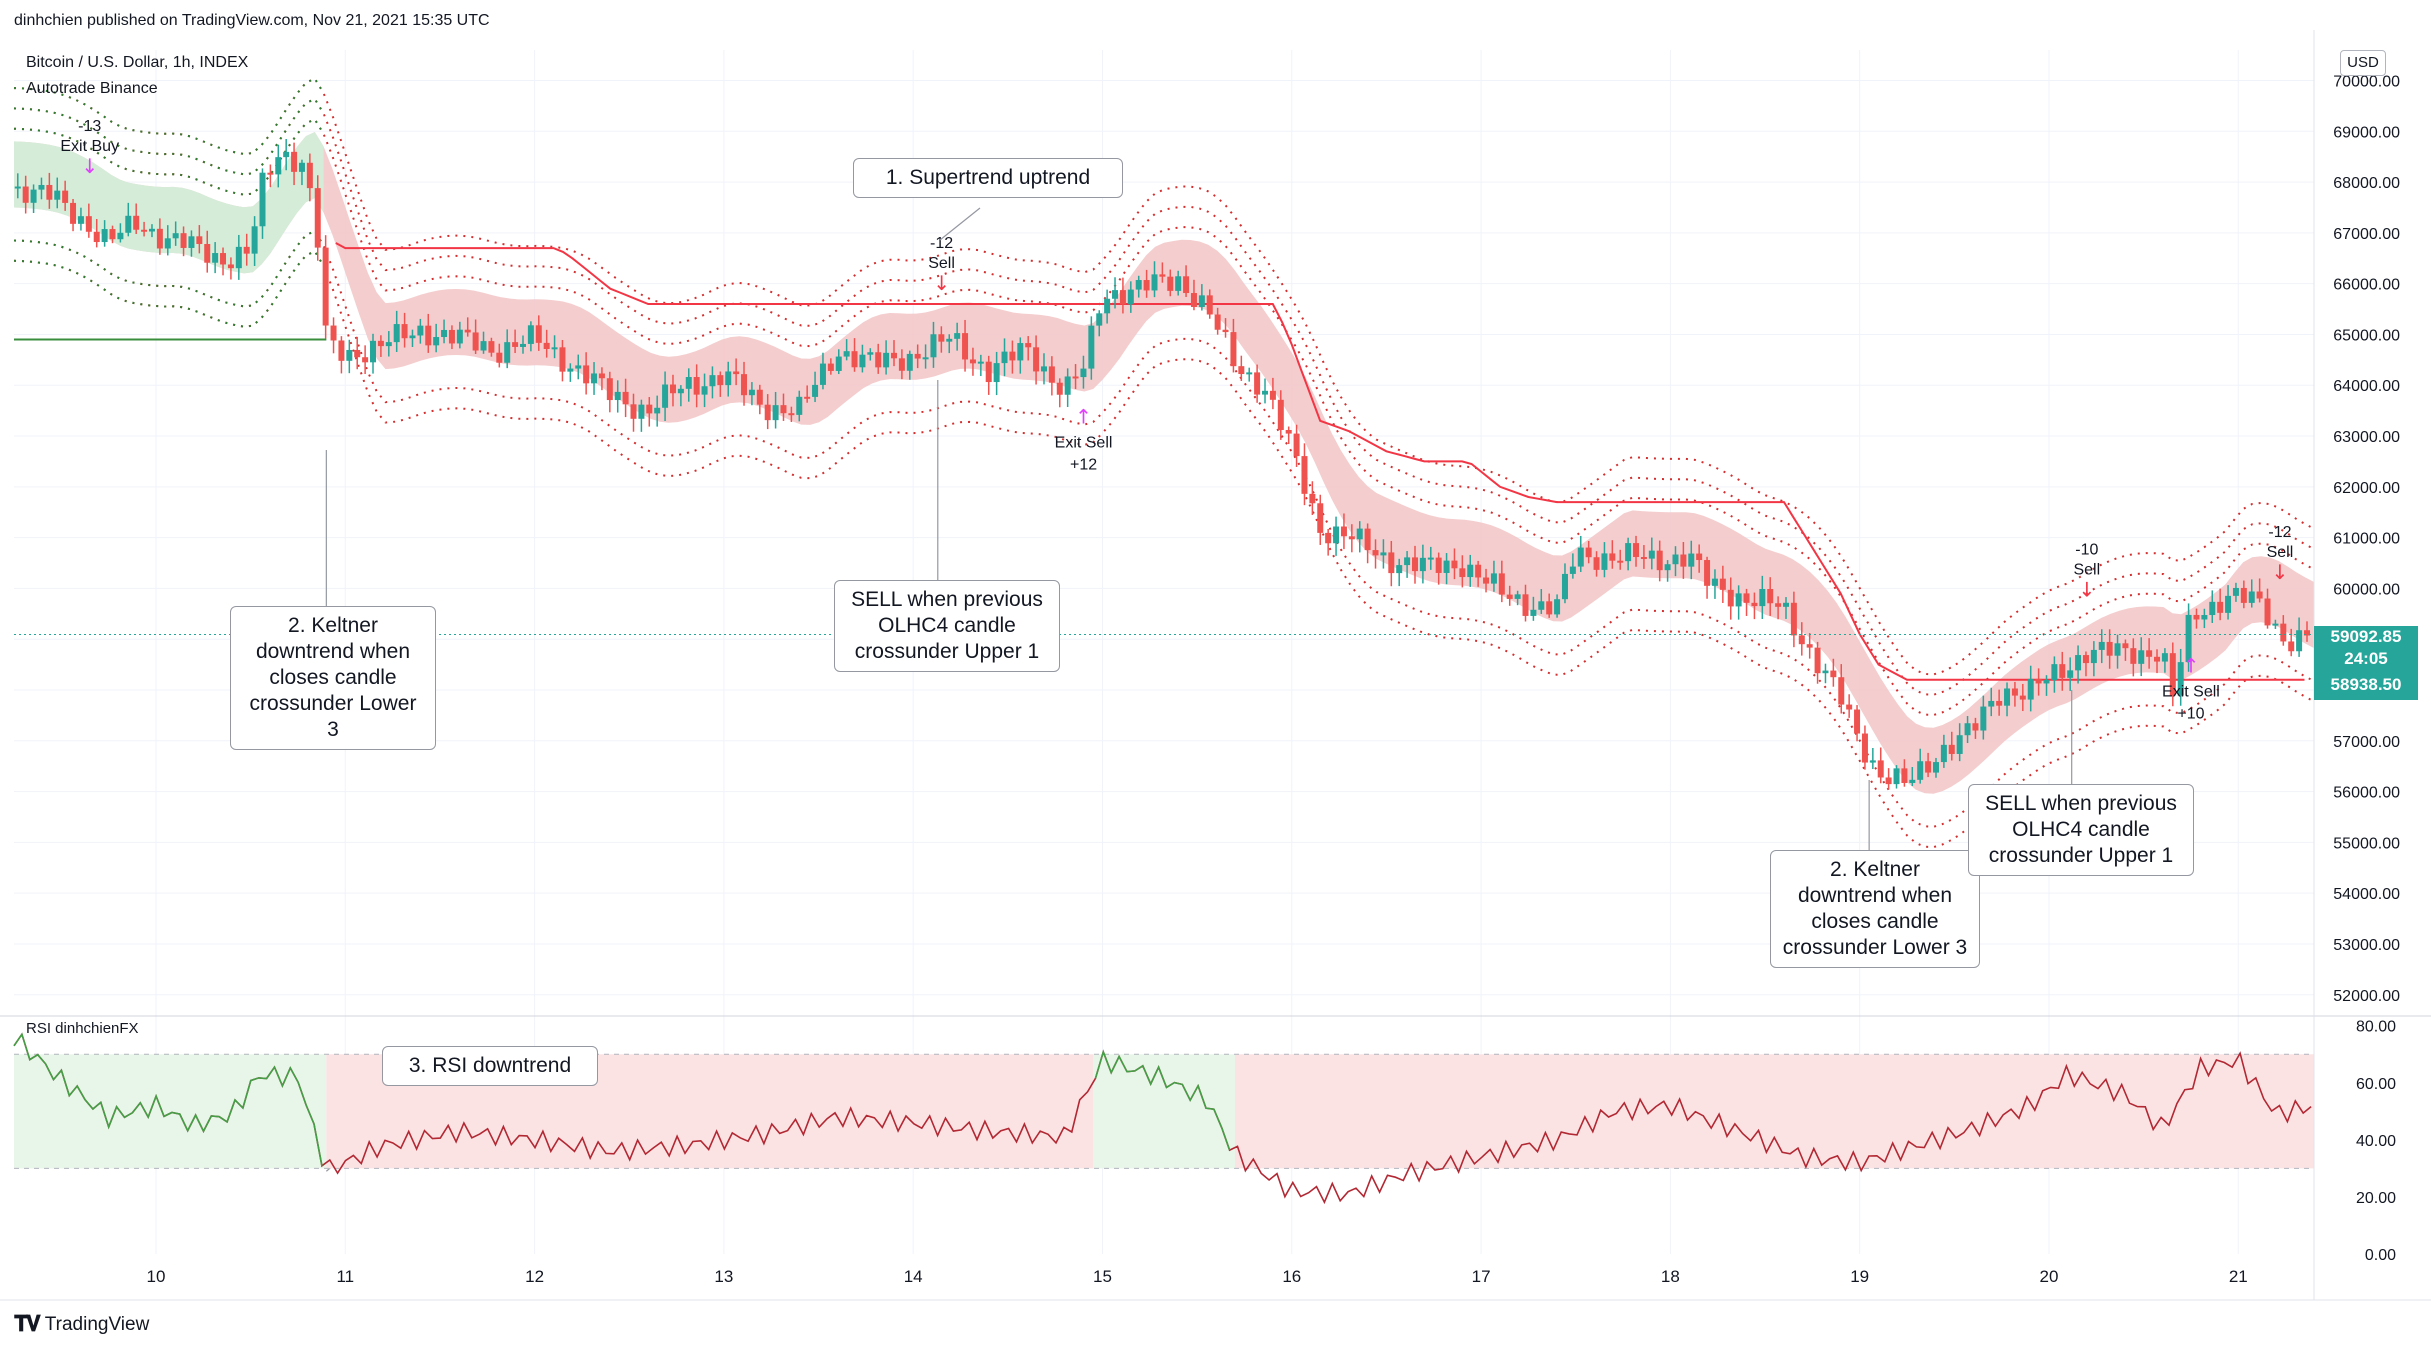 The height and width of the screenshot is (1346, 2431). I want to click on time-tick-label: 13, so click(723, 1276).